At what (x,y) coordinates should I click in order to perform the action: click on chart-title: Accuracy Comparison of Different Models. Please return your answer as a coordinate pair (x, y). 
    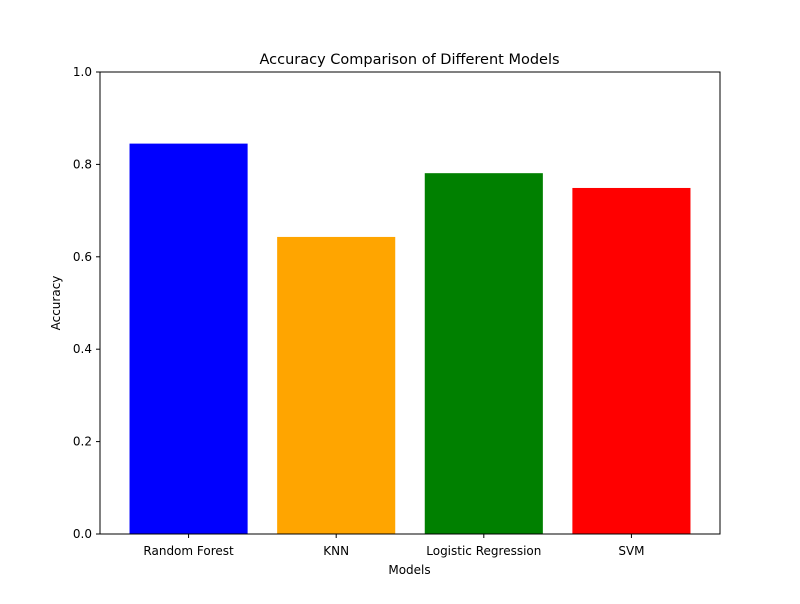
    Looking at the image, I should click on (409, 60).